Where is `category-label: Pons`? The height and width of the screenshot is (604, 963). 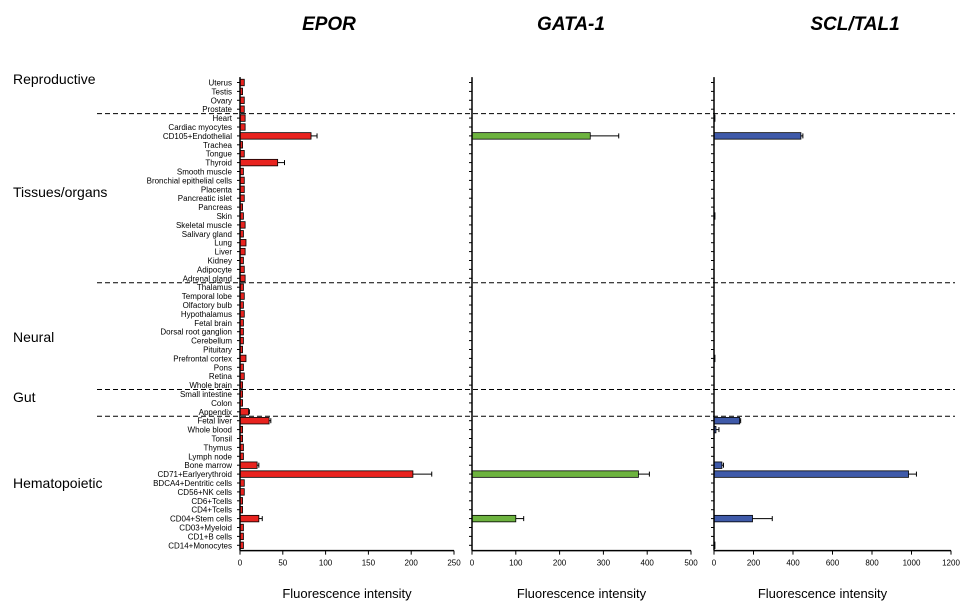 category-label: Pons is located at coordinates (223, 367).